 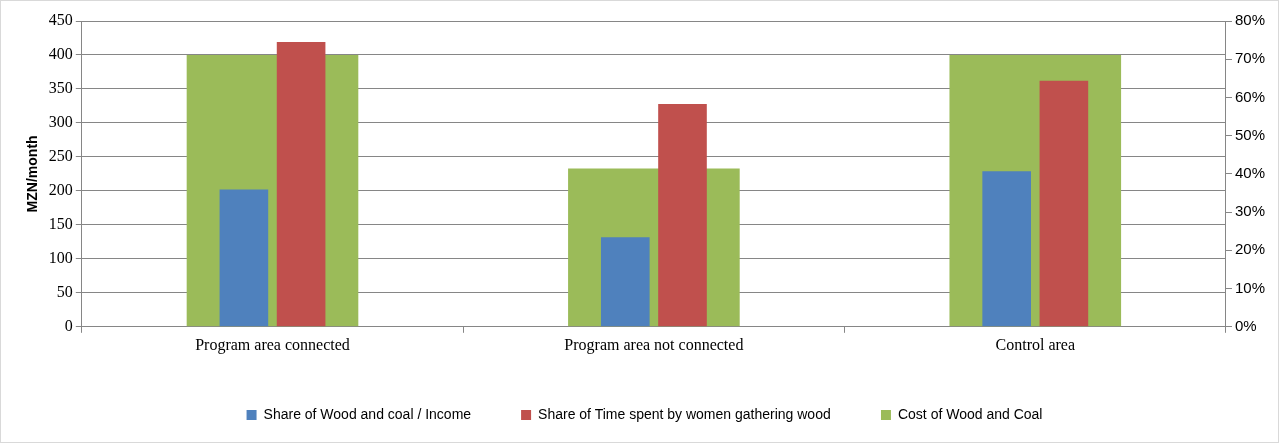 What do you see at coordinates (64, 292) in the screenshot?
I see `y-tick-label: 50` at bounding box center [64, 292].